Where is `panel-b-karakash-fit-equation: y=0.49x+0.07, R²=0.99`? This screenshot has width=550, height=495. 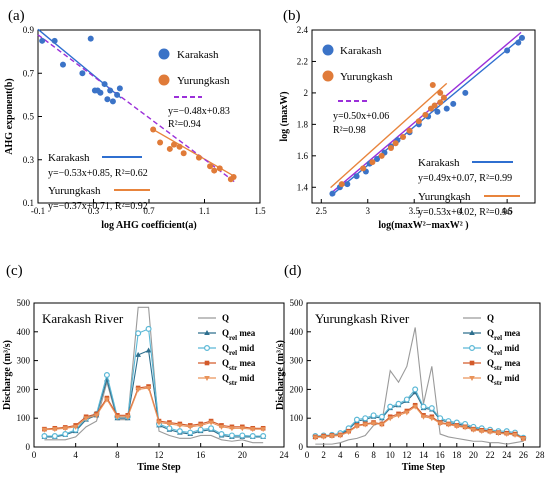 panel-b-karakash-fit-equation: y=0.49x+0.07, R²=0.99 is located at coordinates (465, 178).